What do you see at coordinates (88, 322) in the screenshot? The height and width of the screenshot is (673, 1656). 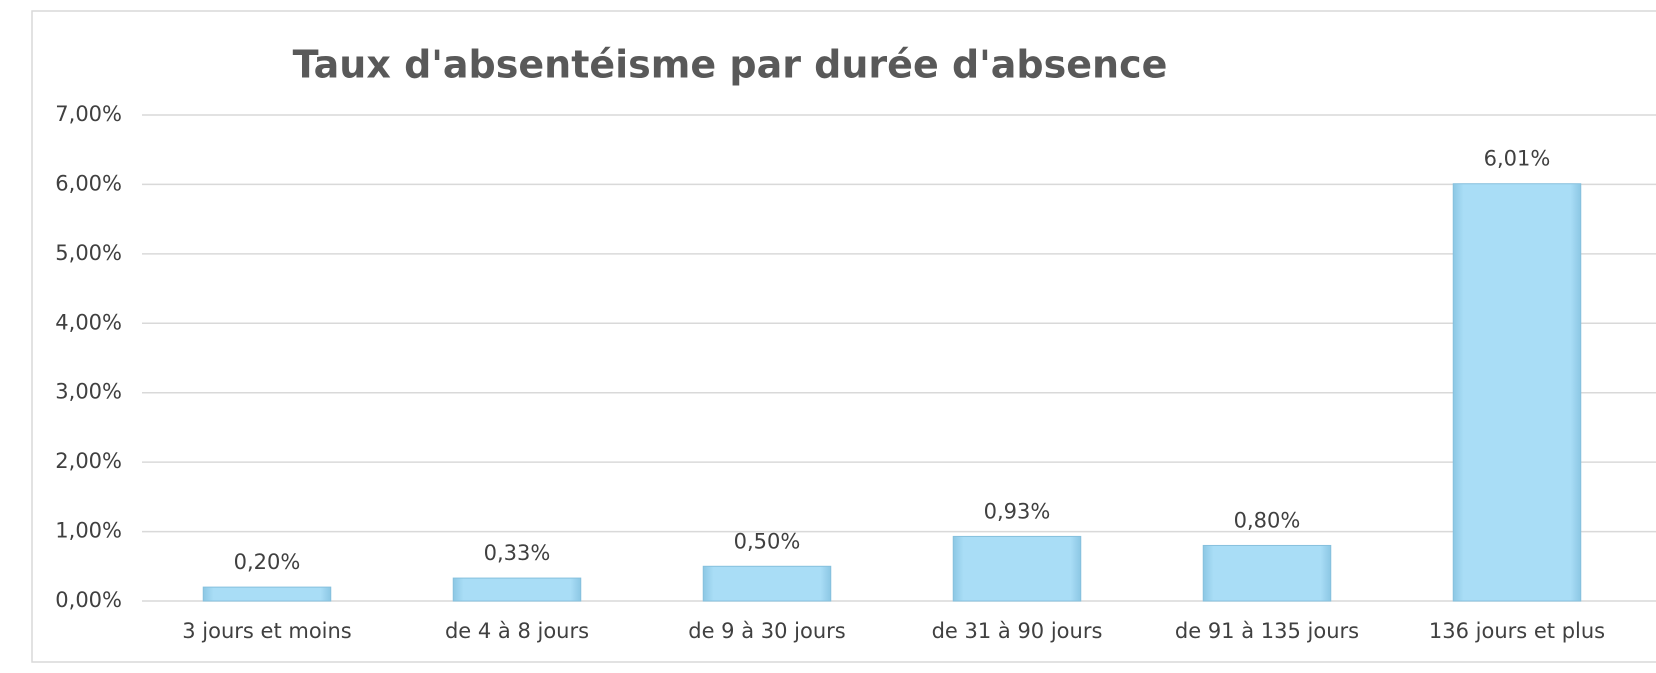 I see `y-tick-label: 4,00%` at bounding box center [88, 322].